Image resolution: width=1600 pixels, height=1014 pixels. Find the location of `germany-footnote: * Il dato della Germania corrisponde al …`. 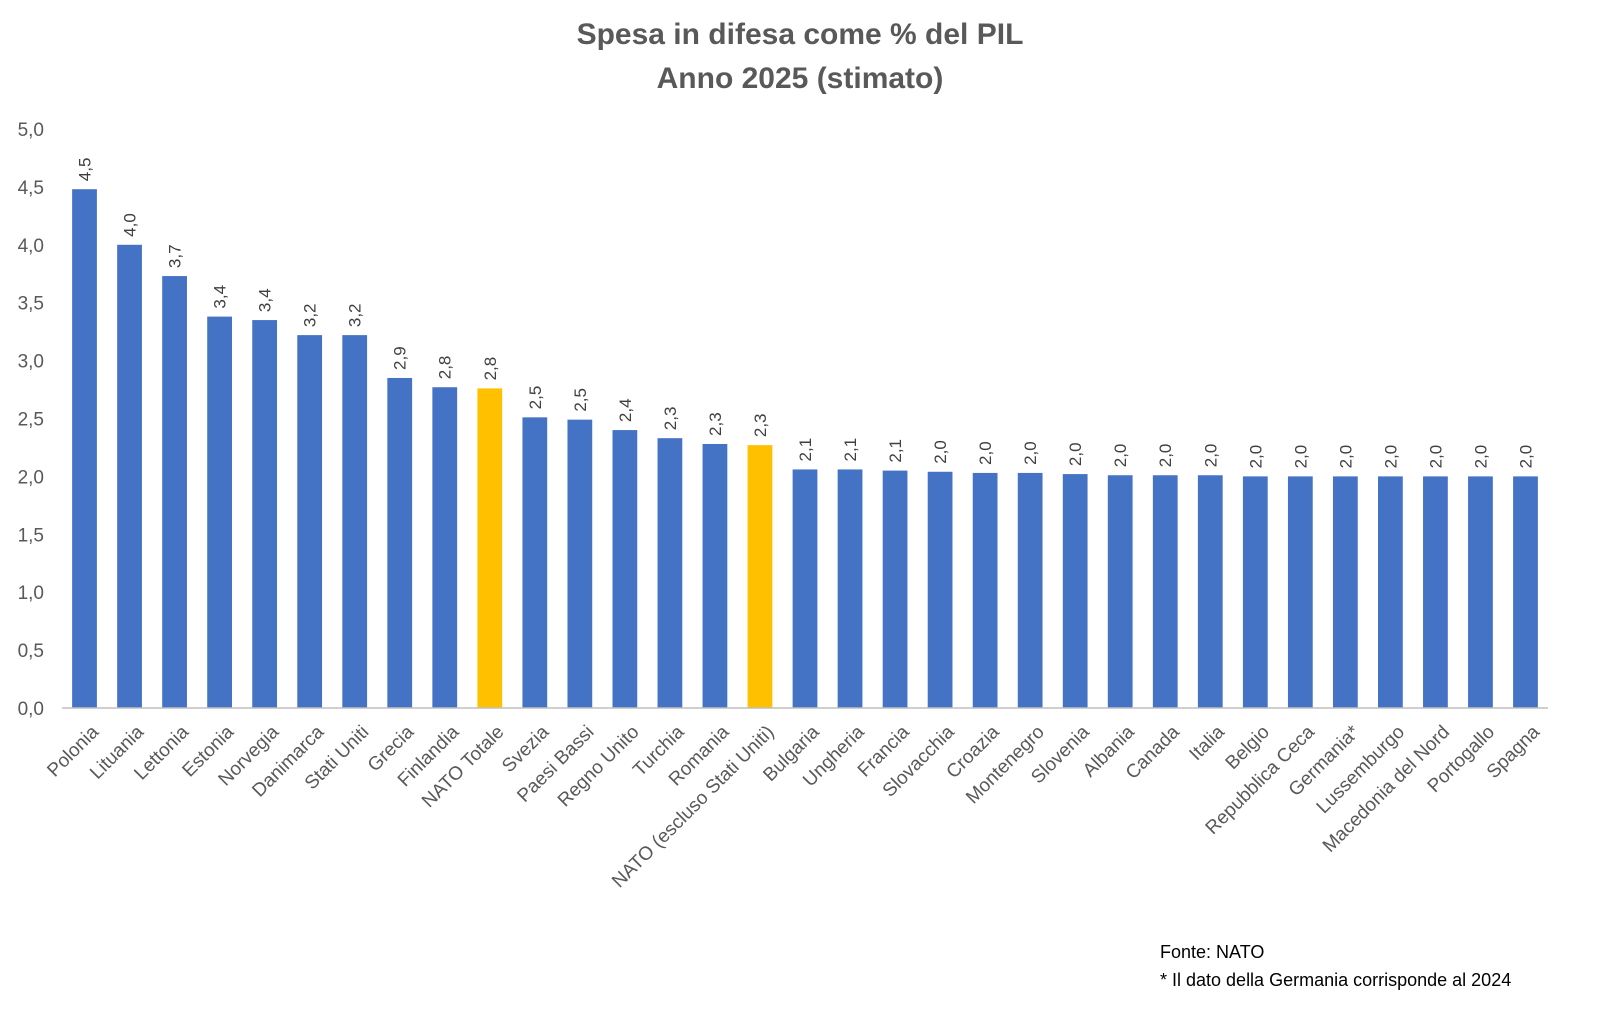

germany-footnote: * Il dato della Germania corrisponde al … is located at coordinates (1336, 980).